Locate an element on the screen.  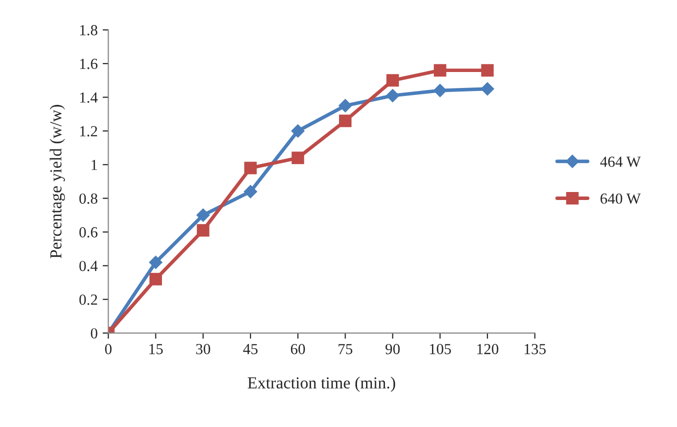
y-tick-label: 0 is located at coordinates (94, 333).